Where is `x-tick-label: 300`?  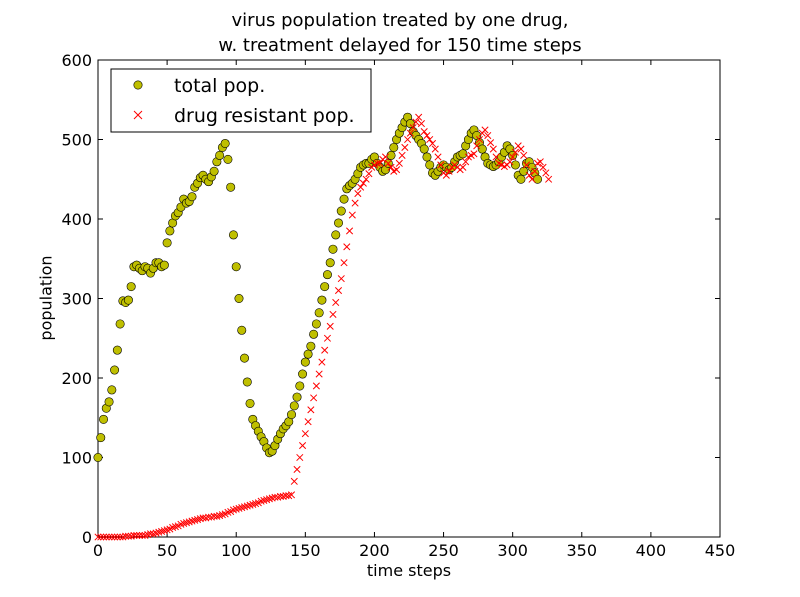
x-tick-label: 300 is located at coordinates (512, 550).